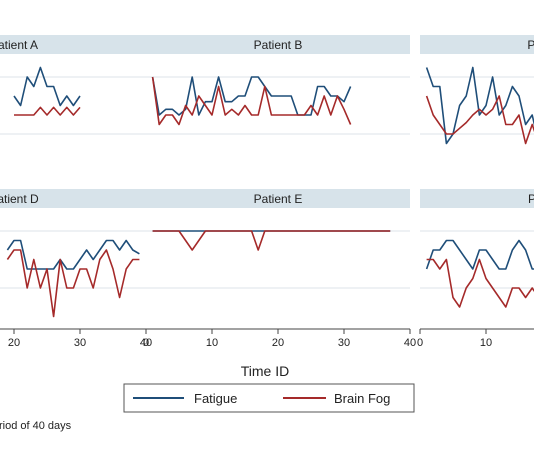  I want to click on panel-3: Patient C, so click(477, 90).